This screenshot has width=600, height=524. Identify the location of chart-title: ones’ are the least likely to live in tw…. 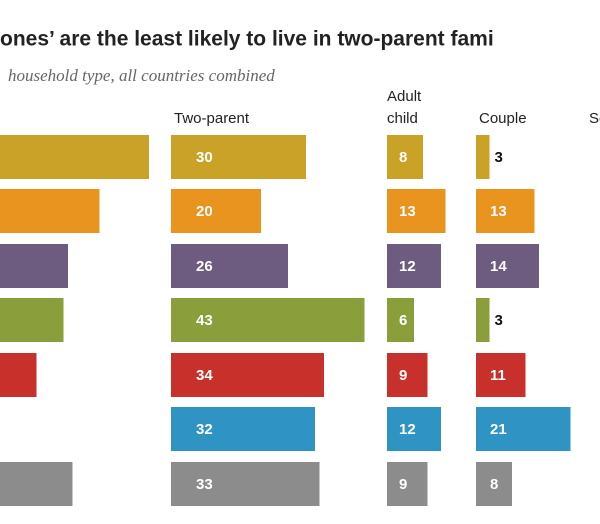
(247, 39).